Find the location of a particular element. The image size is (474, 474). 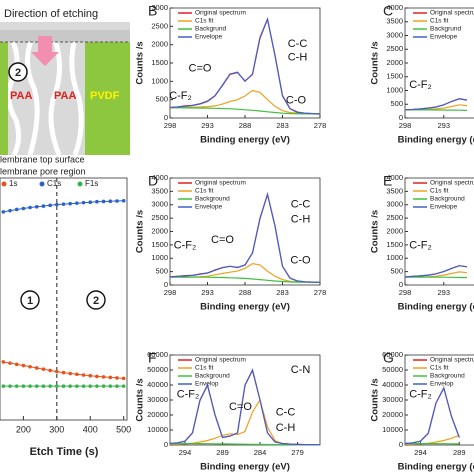

x-tick-label: 500 is located at coordinates (123, 429).